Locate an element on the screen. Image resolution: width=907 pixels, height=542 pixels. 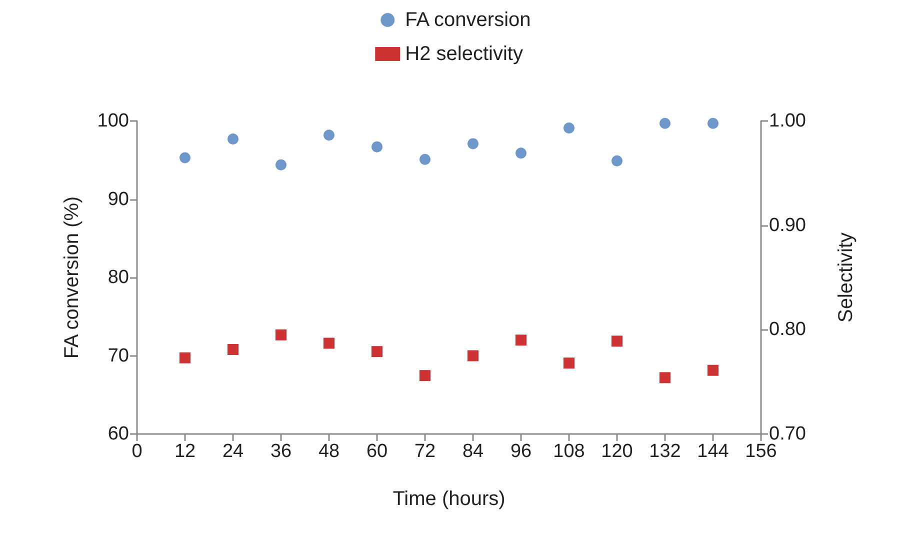
x-tick-label: 48 is located at coordinates (329, 451).